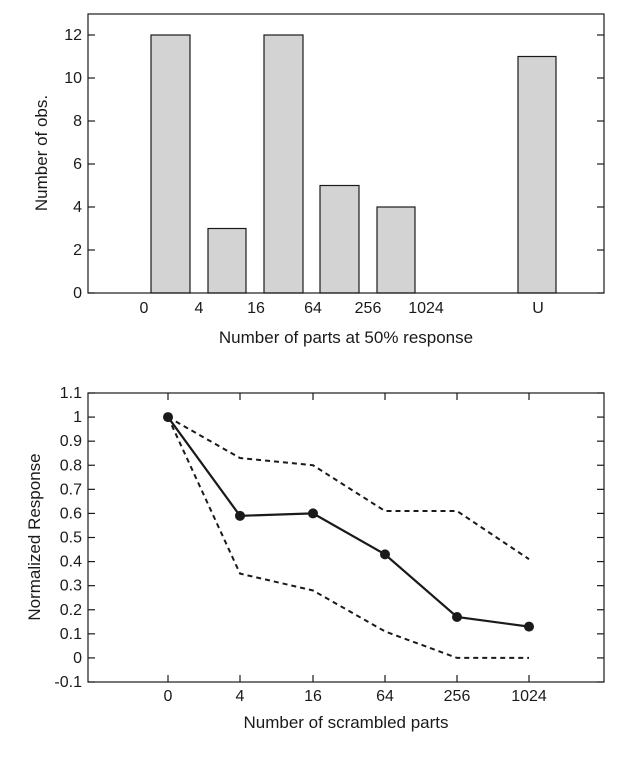 The width and height of the screenshot is (627, 761). What do you see at coordinates (313, 696) in the screenshot?
I see `response-x-tick-label: 16` at bounding box center [313, 696].